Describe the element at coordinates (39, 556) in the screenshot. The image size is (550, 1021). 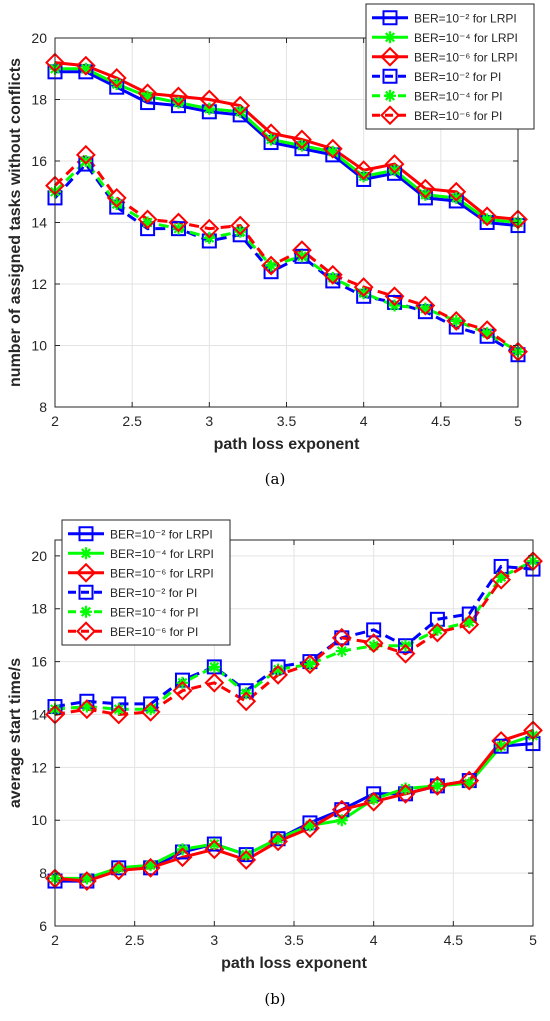
I see `y-tick-label: 20` at that location.